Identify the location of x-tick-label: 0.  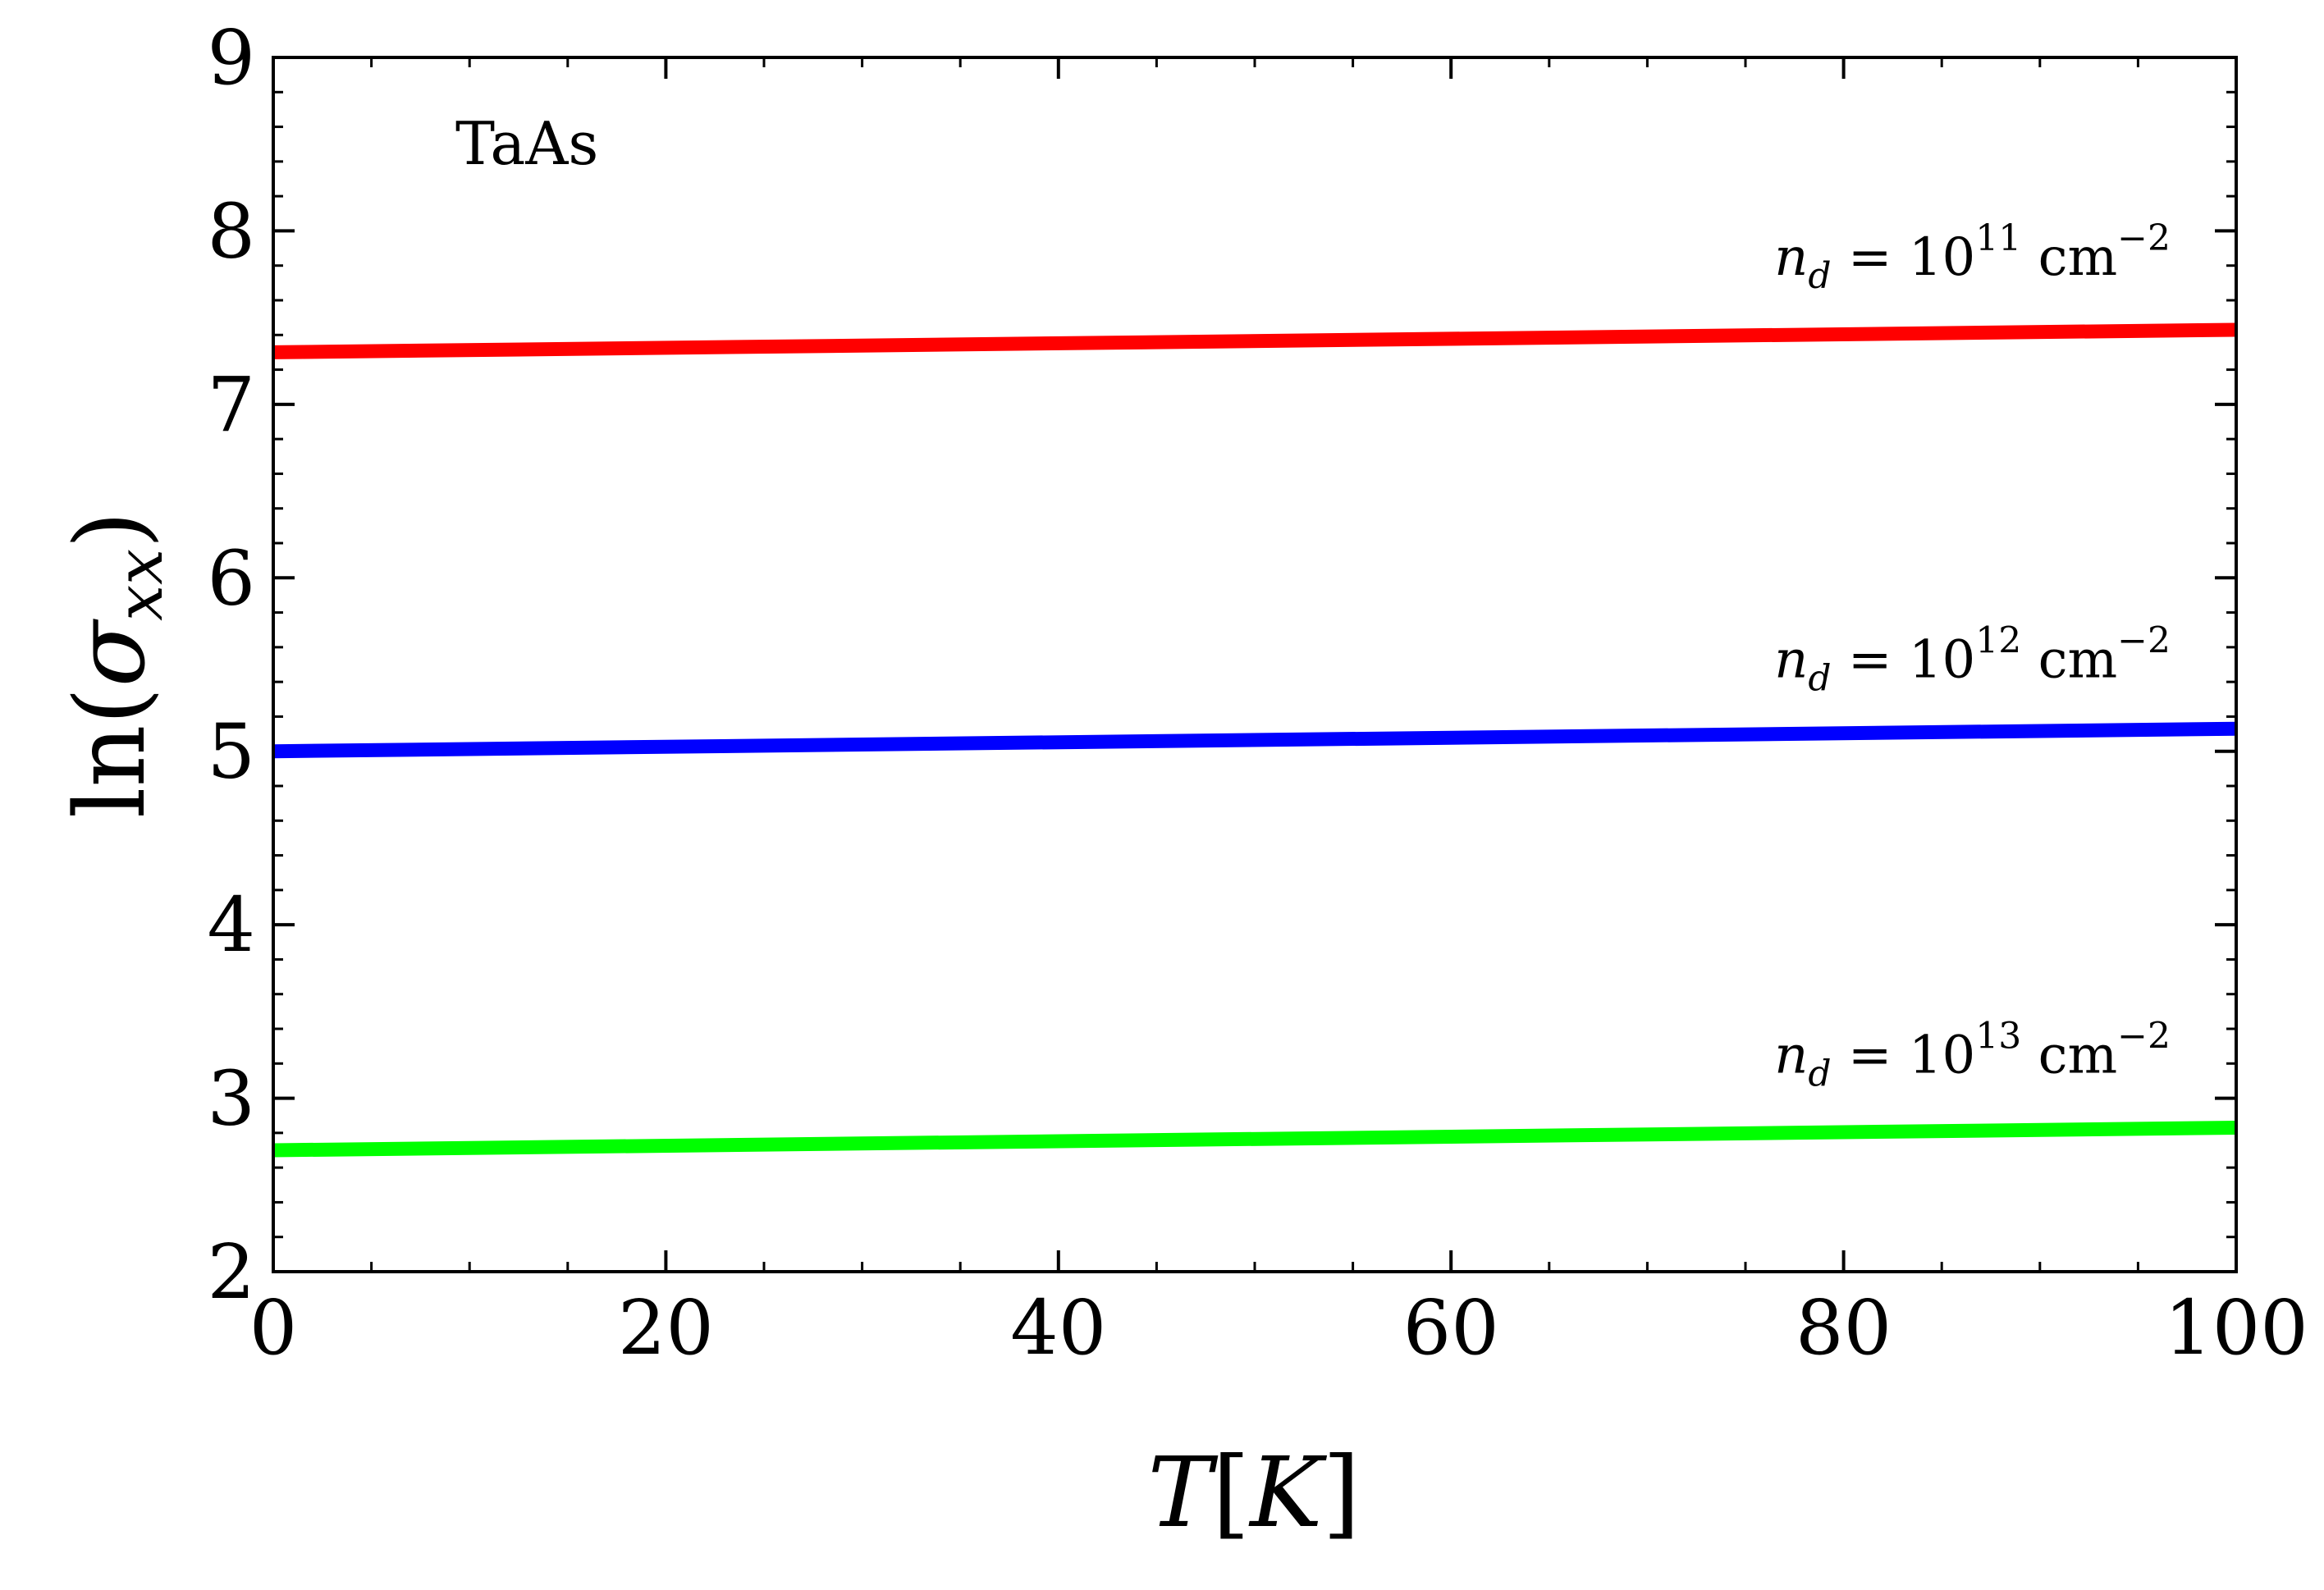
(273, 1328).